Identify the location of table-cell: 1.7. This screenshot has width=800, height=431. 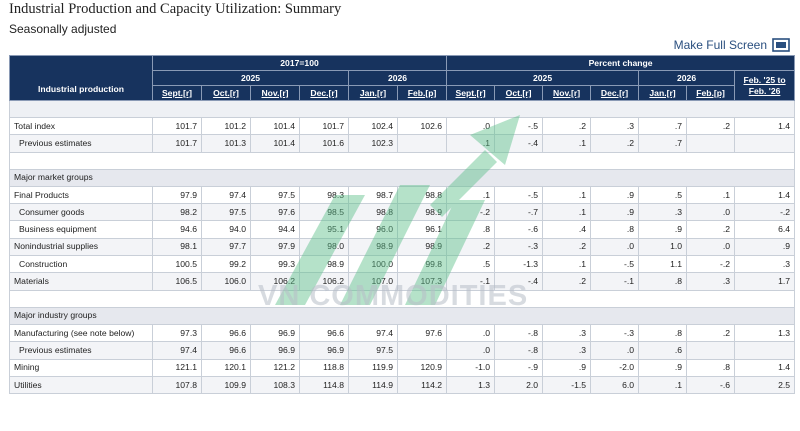
(765, 281).